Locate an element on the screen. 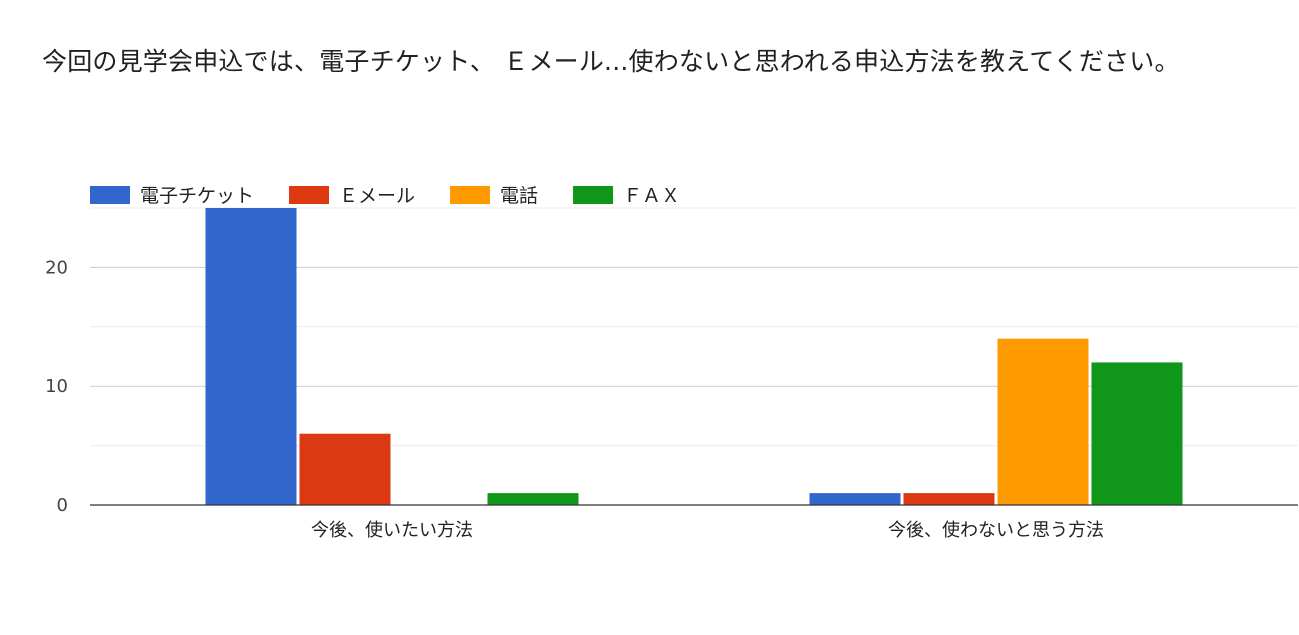  legend: 電子チケット Ｅメール 電話 ＦＡＸ is located at coordinates (385, 196).